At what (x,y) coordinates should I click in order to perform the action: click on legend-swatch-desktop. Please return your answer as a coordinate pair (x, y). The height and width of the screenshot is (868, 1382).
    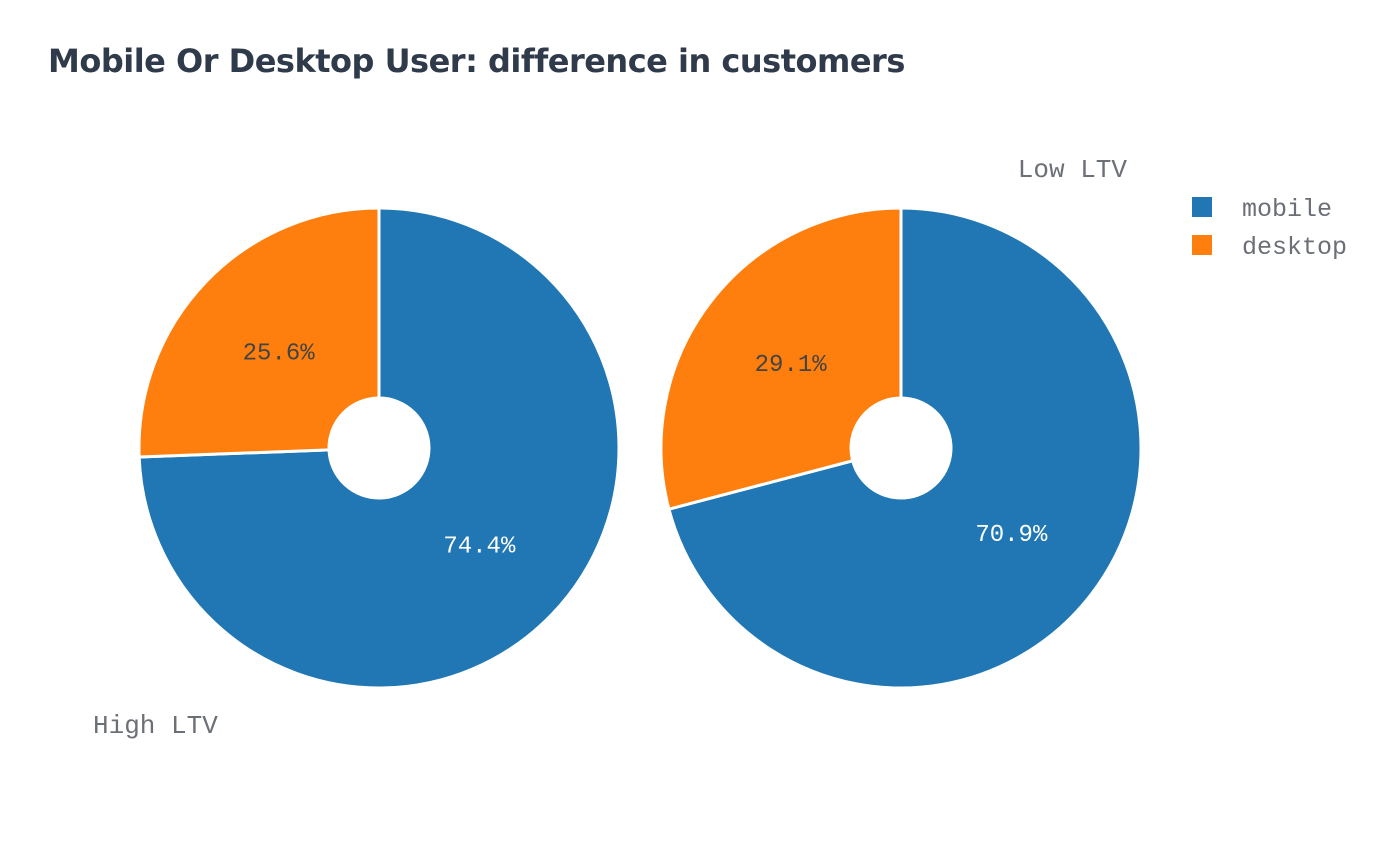
    Looking at the image, I should click on (1202, 245).